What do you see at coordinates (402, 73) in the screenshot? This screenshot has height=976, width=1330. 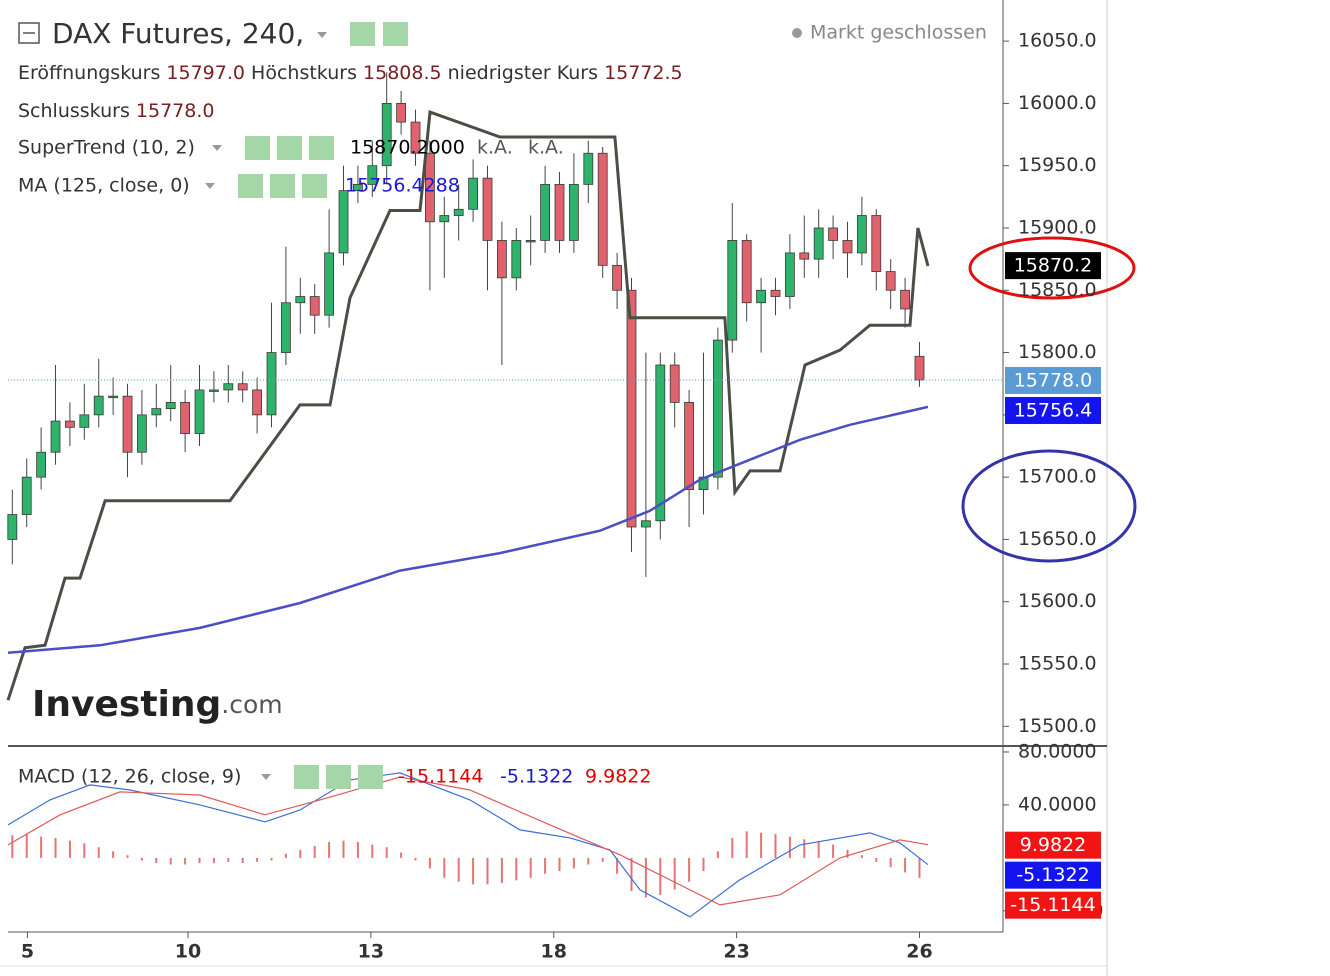 I see `legend-value: 15808.5` at bounding box center [402, 73].